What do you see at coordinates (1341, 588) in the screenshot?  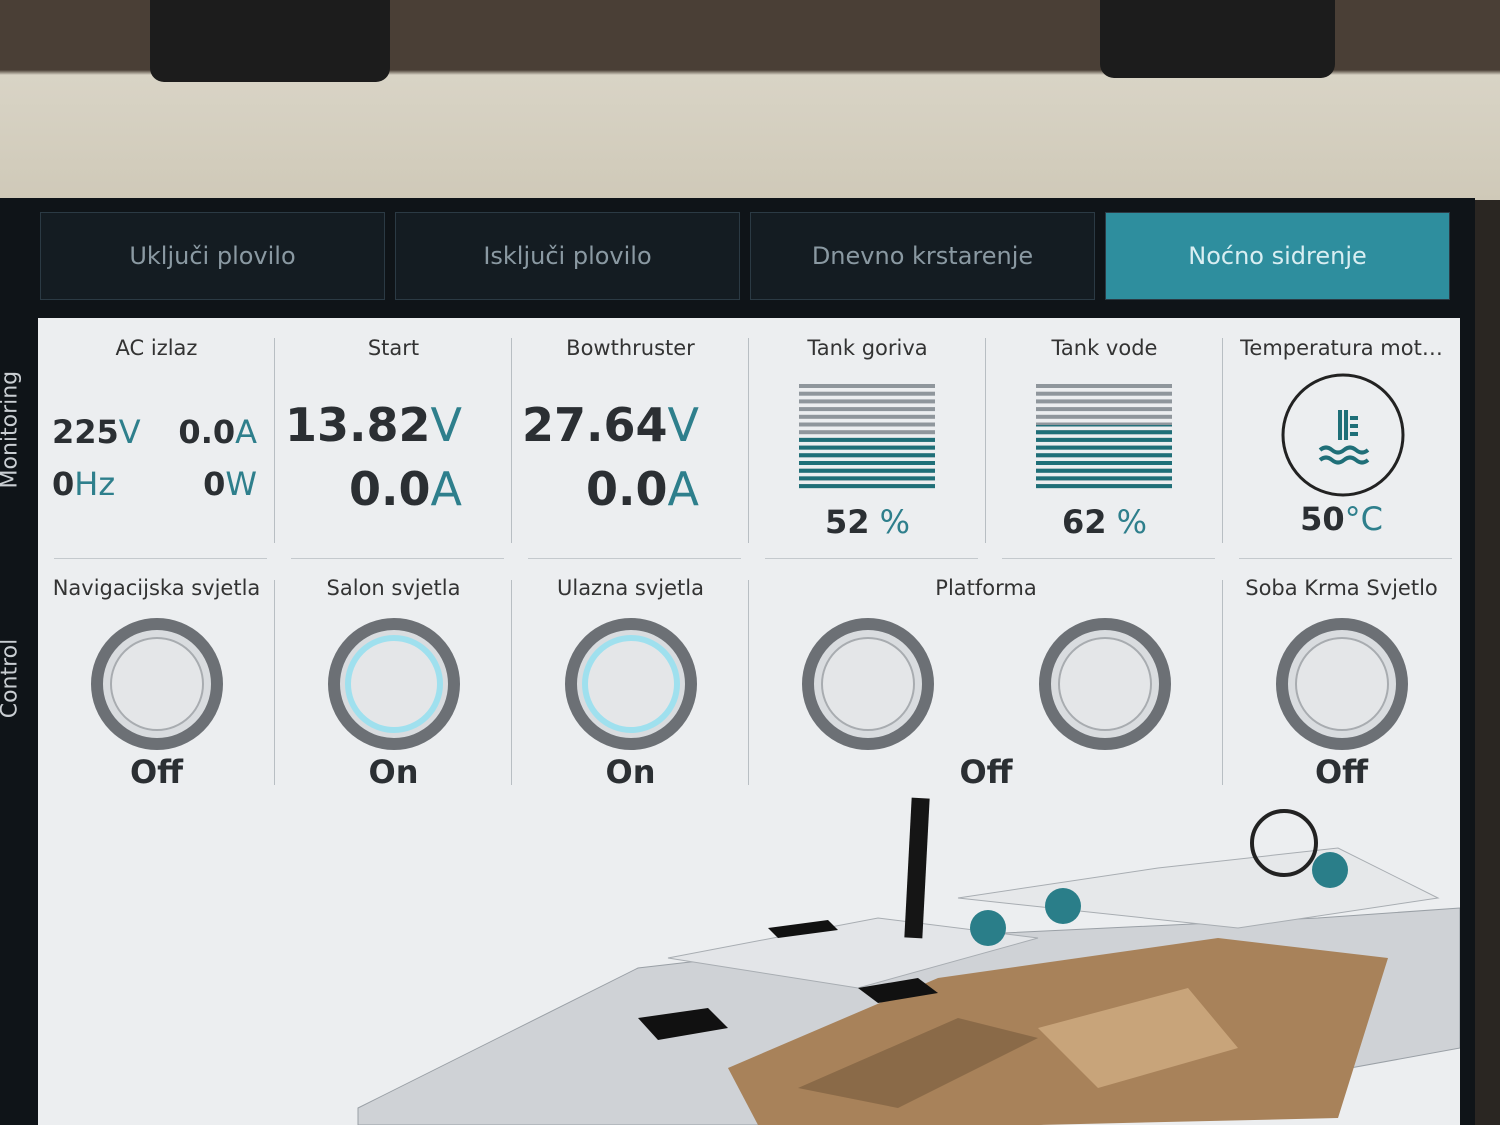 I see `control-title: Soba Krma Svjetlo` at bounding box center [1341, 588].